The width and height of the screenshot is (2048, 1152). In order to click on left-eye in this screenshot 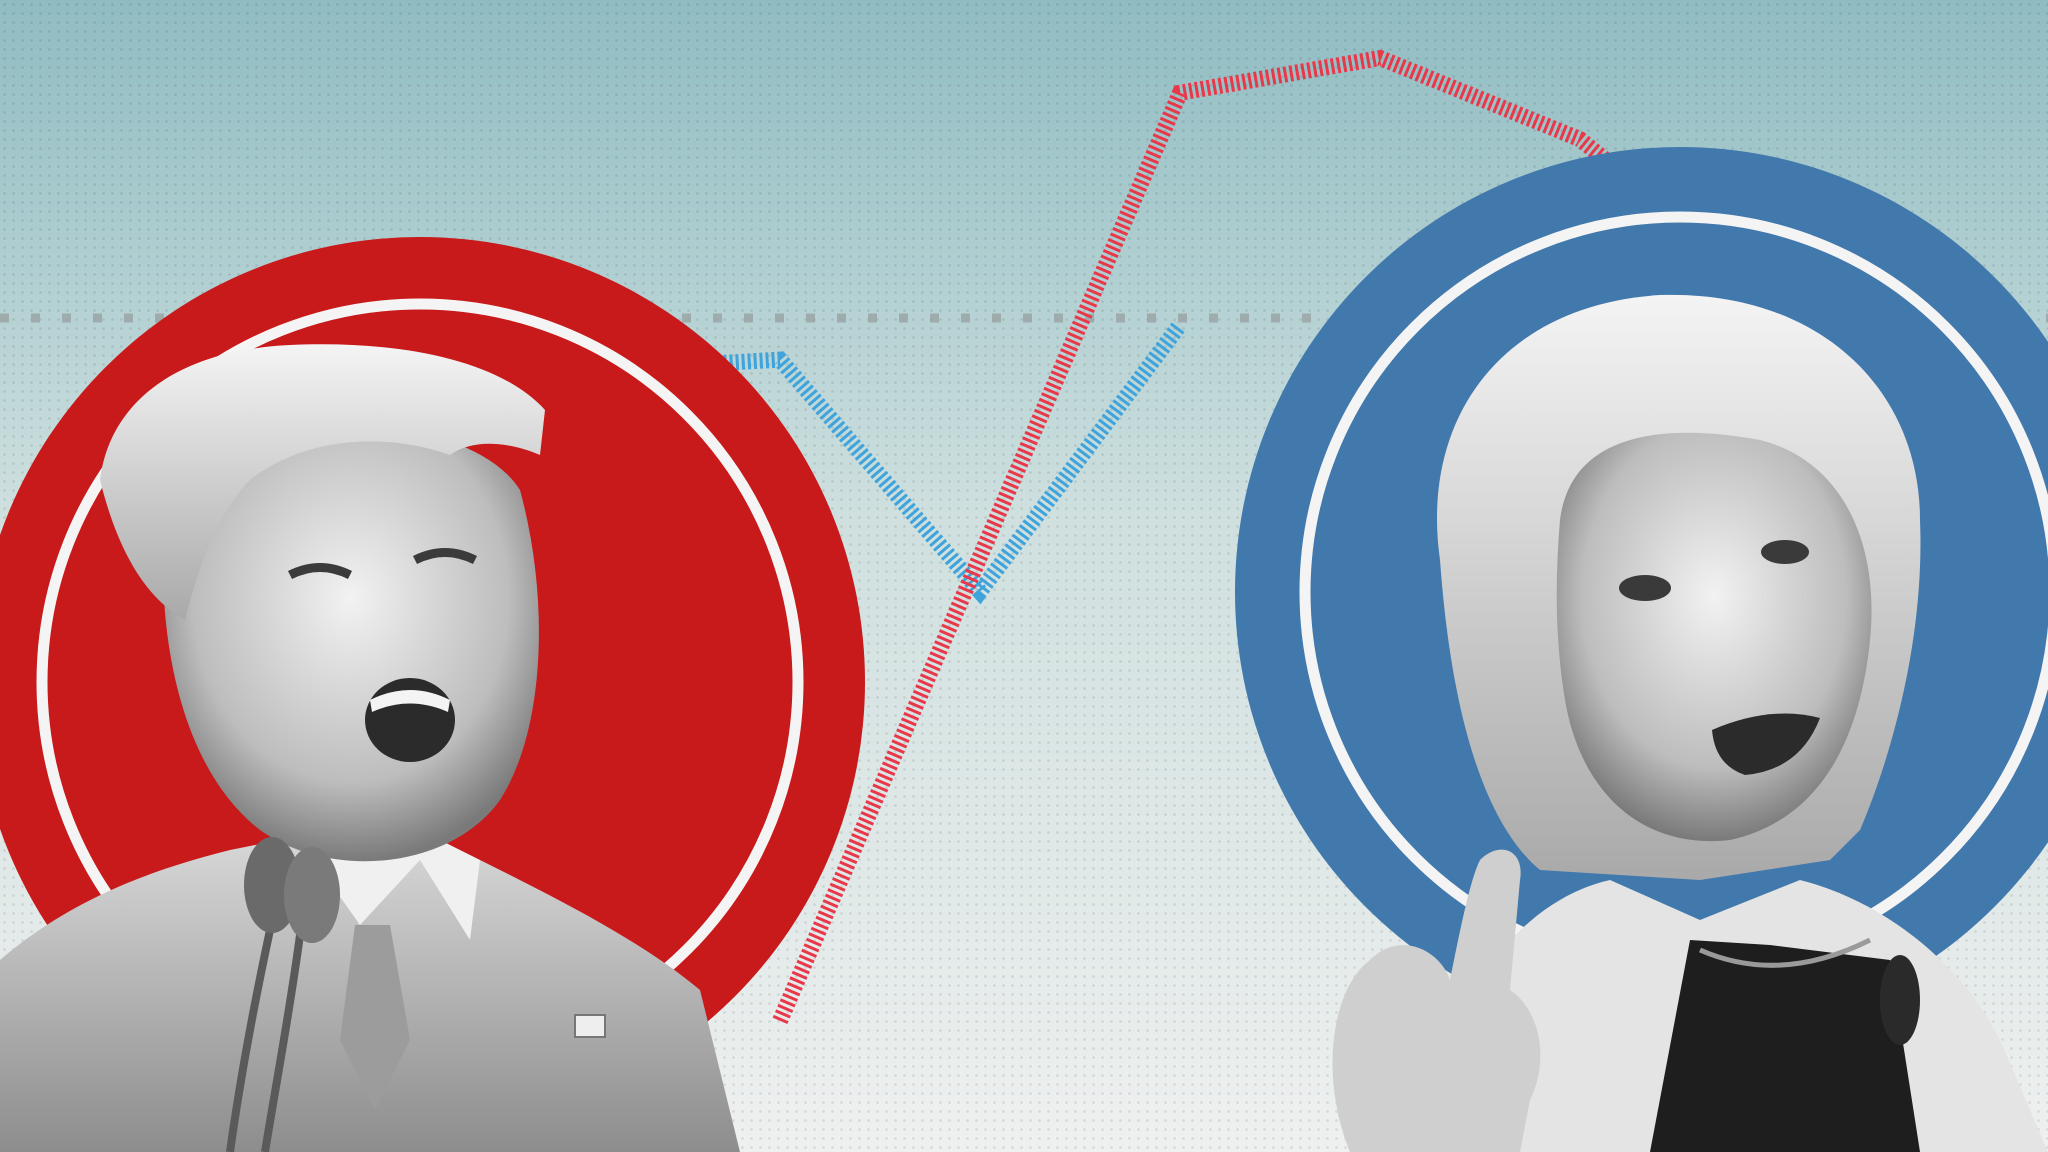, I will do `click(320, 571)`.